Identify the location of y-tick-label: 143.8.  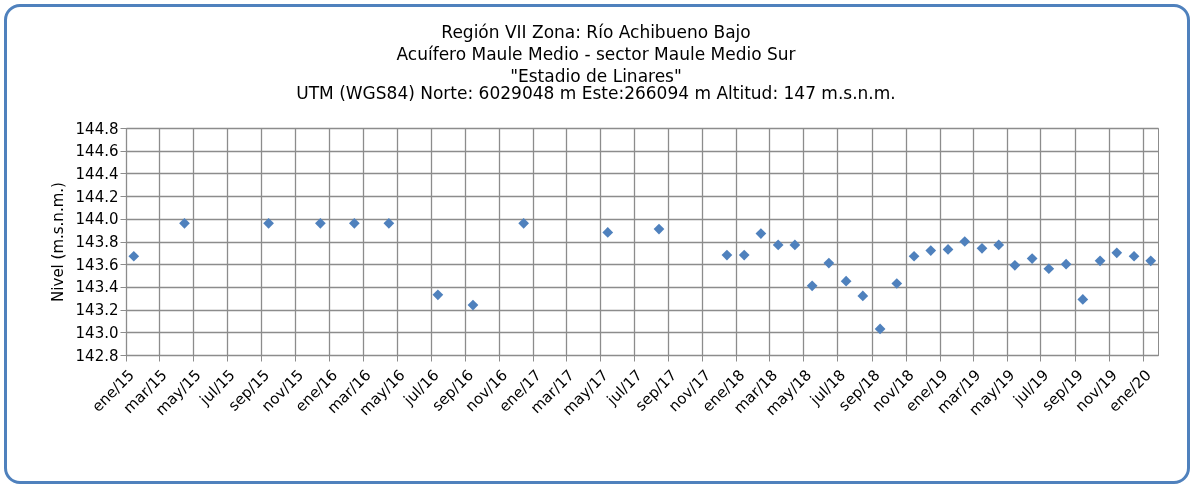
(97, 242).